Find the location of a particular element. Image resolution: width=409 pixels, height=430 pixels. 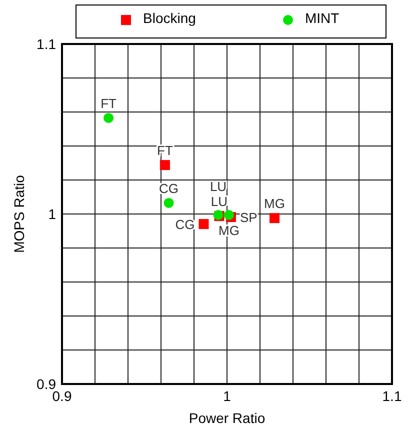

x-tick-label: 1 is located at coordinates (227, 396).